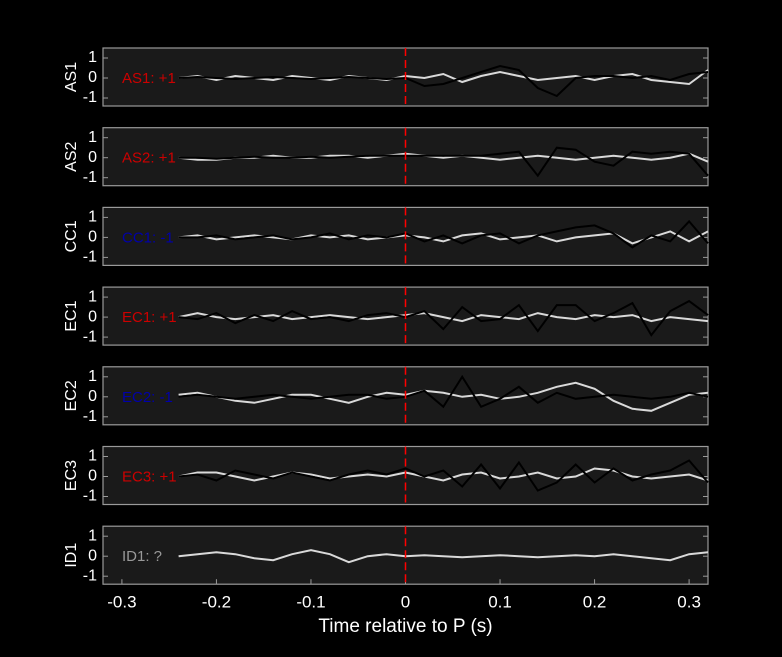 The width and height of the screenshot is (782, 657). I want to click on annotation: AS2: +1, so click(149, 158).